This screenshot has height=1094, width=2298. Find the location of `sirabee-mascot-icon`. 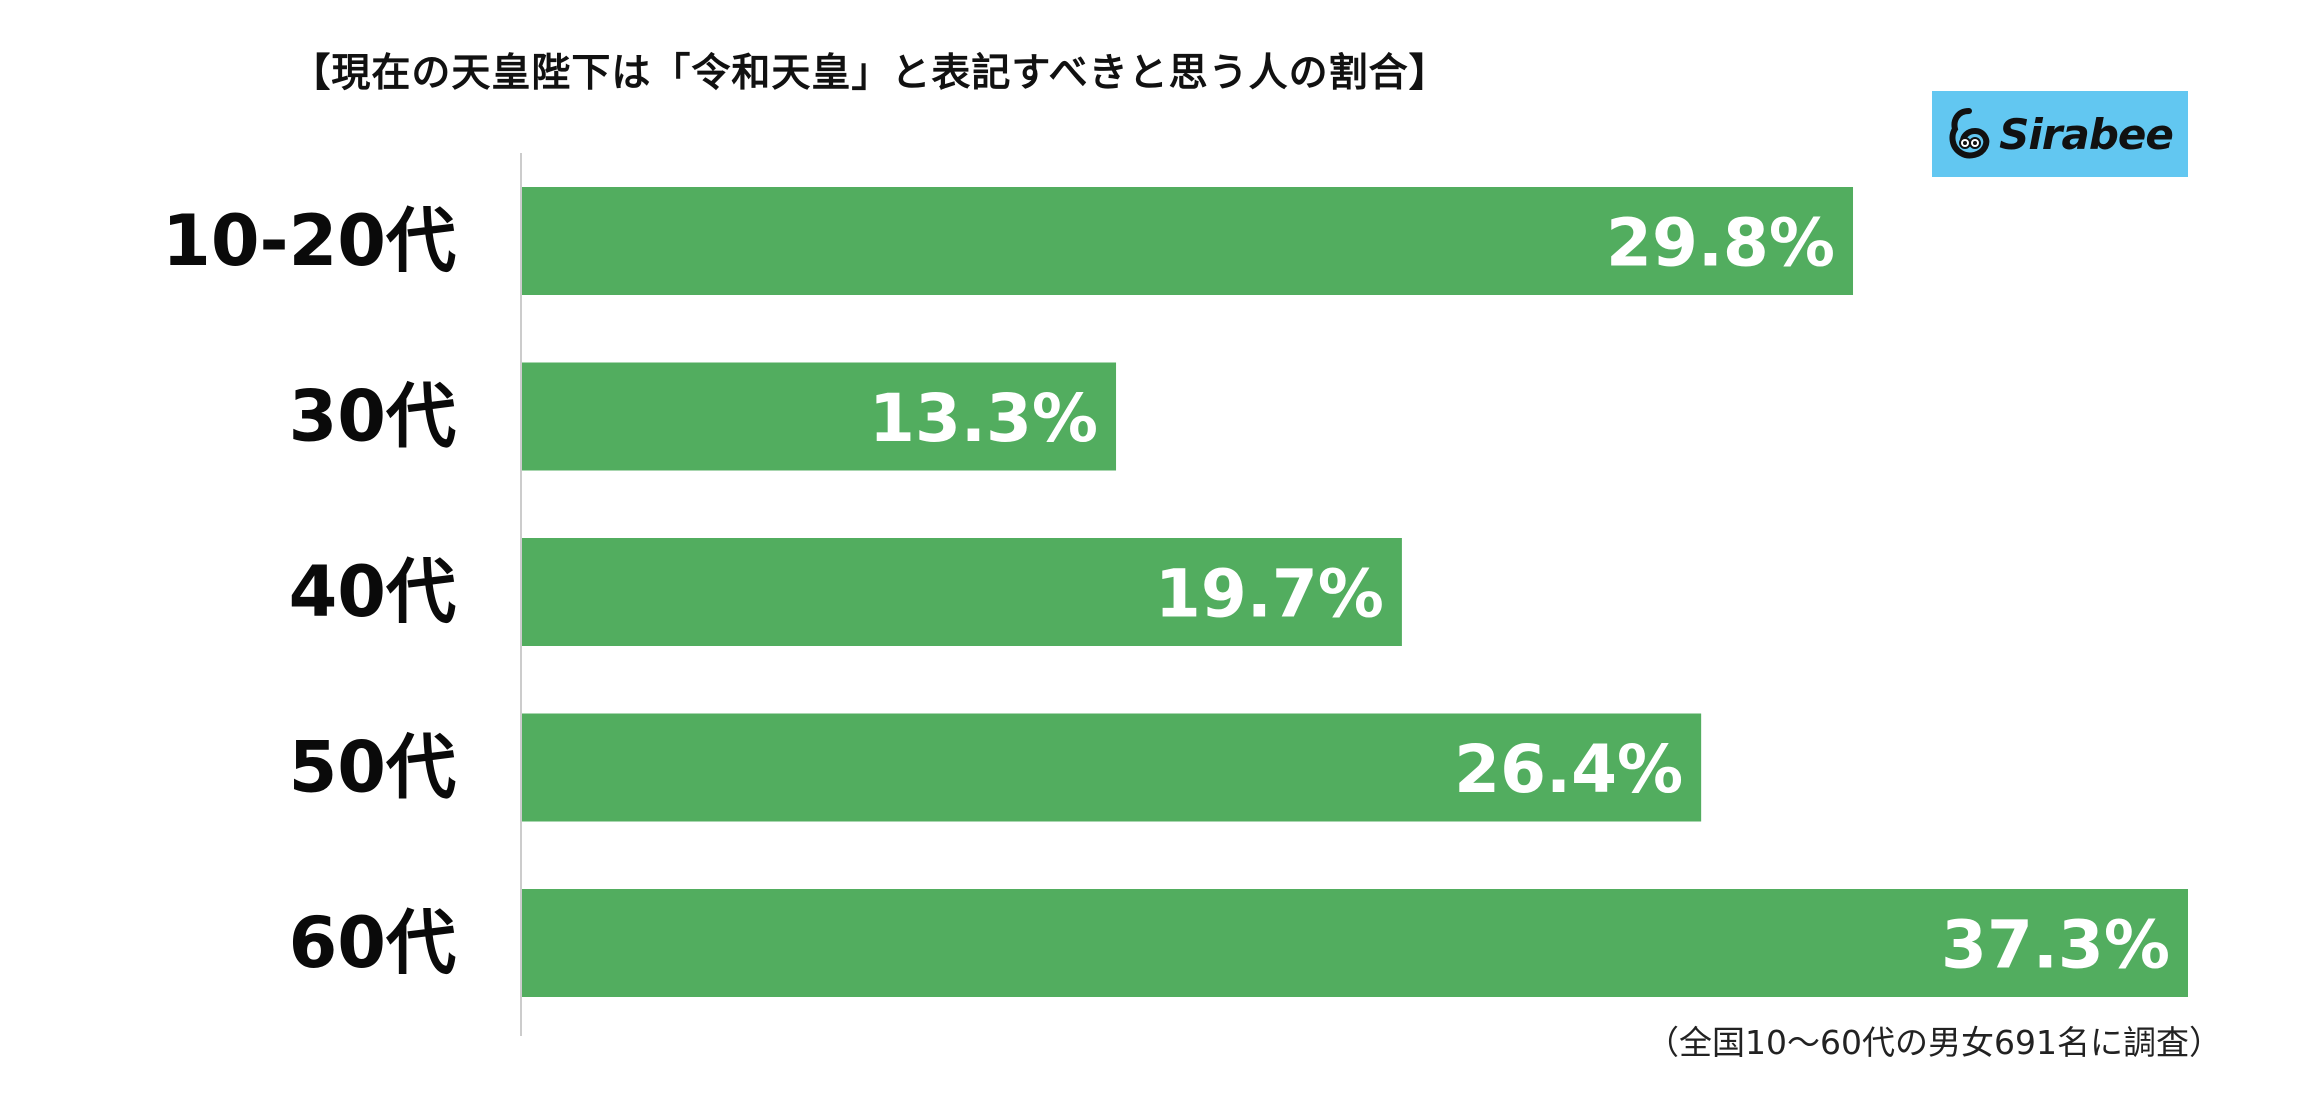

sirabee-mascot-icon is located at coordinates (1969, 133).